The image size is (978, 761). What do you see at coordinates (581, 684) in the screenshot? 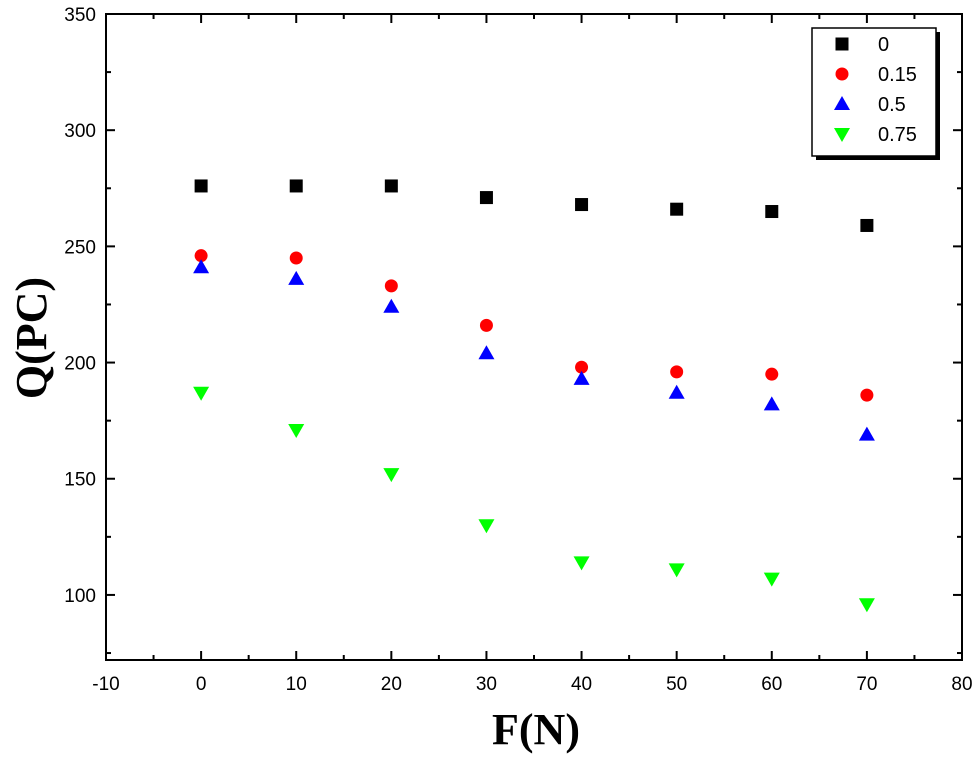
I see `x-tick-label: 40` at bounding box center [581, 684].